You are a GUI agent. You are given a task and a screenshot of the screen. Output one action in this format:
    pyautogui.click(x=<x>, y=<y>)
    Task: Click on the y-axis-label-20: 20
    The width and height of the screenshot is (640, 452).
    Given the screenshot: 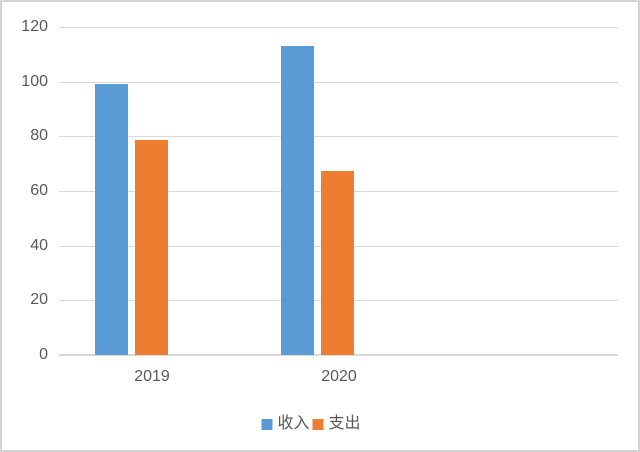 What is the action you would take?
    pyautogui.click(x=39, y=300)
    